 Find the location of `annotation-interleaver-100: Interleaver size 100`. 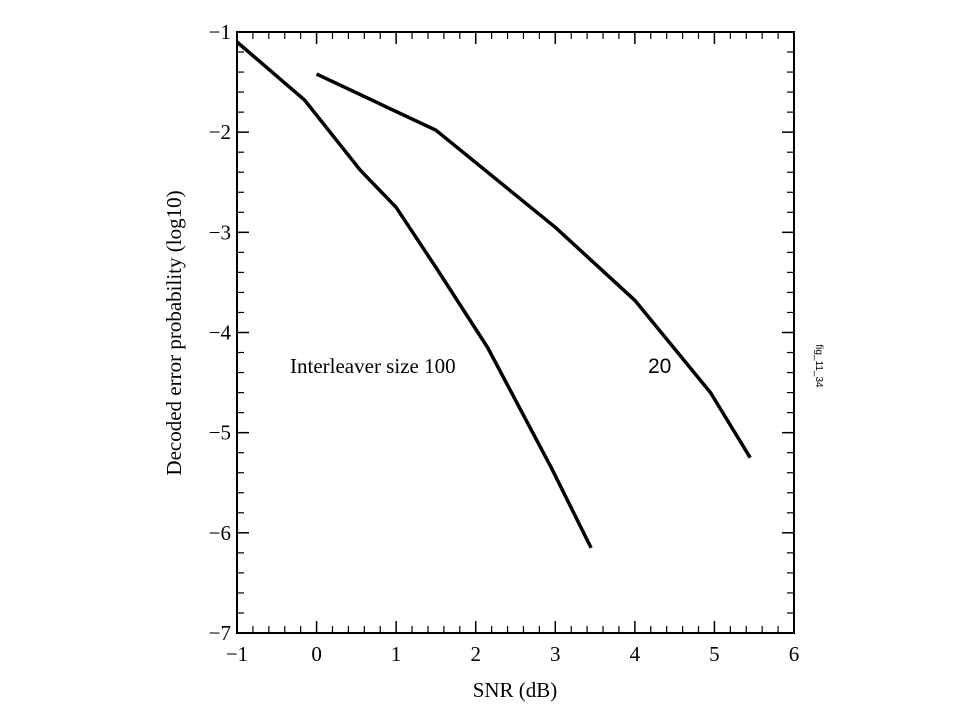

annotation-interleaver-100: Interleaver size 100 is located at coordinates (373, 366).